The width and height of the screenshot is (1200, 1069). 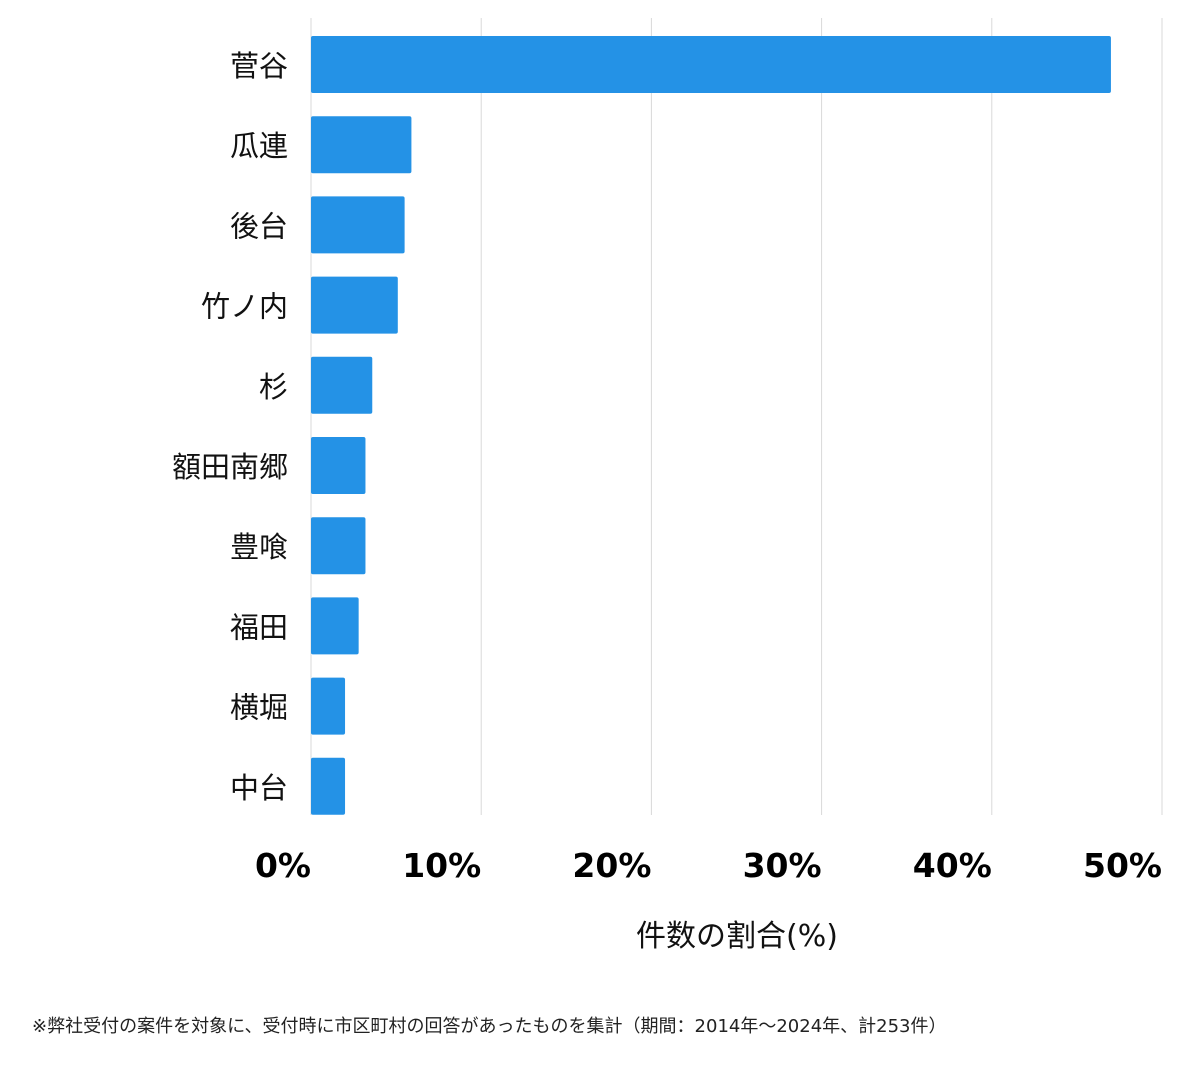 I want to click on category-label: 豊喰, so click(x=259, y=547).